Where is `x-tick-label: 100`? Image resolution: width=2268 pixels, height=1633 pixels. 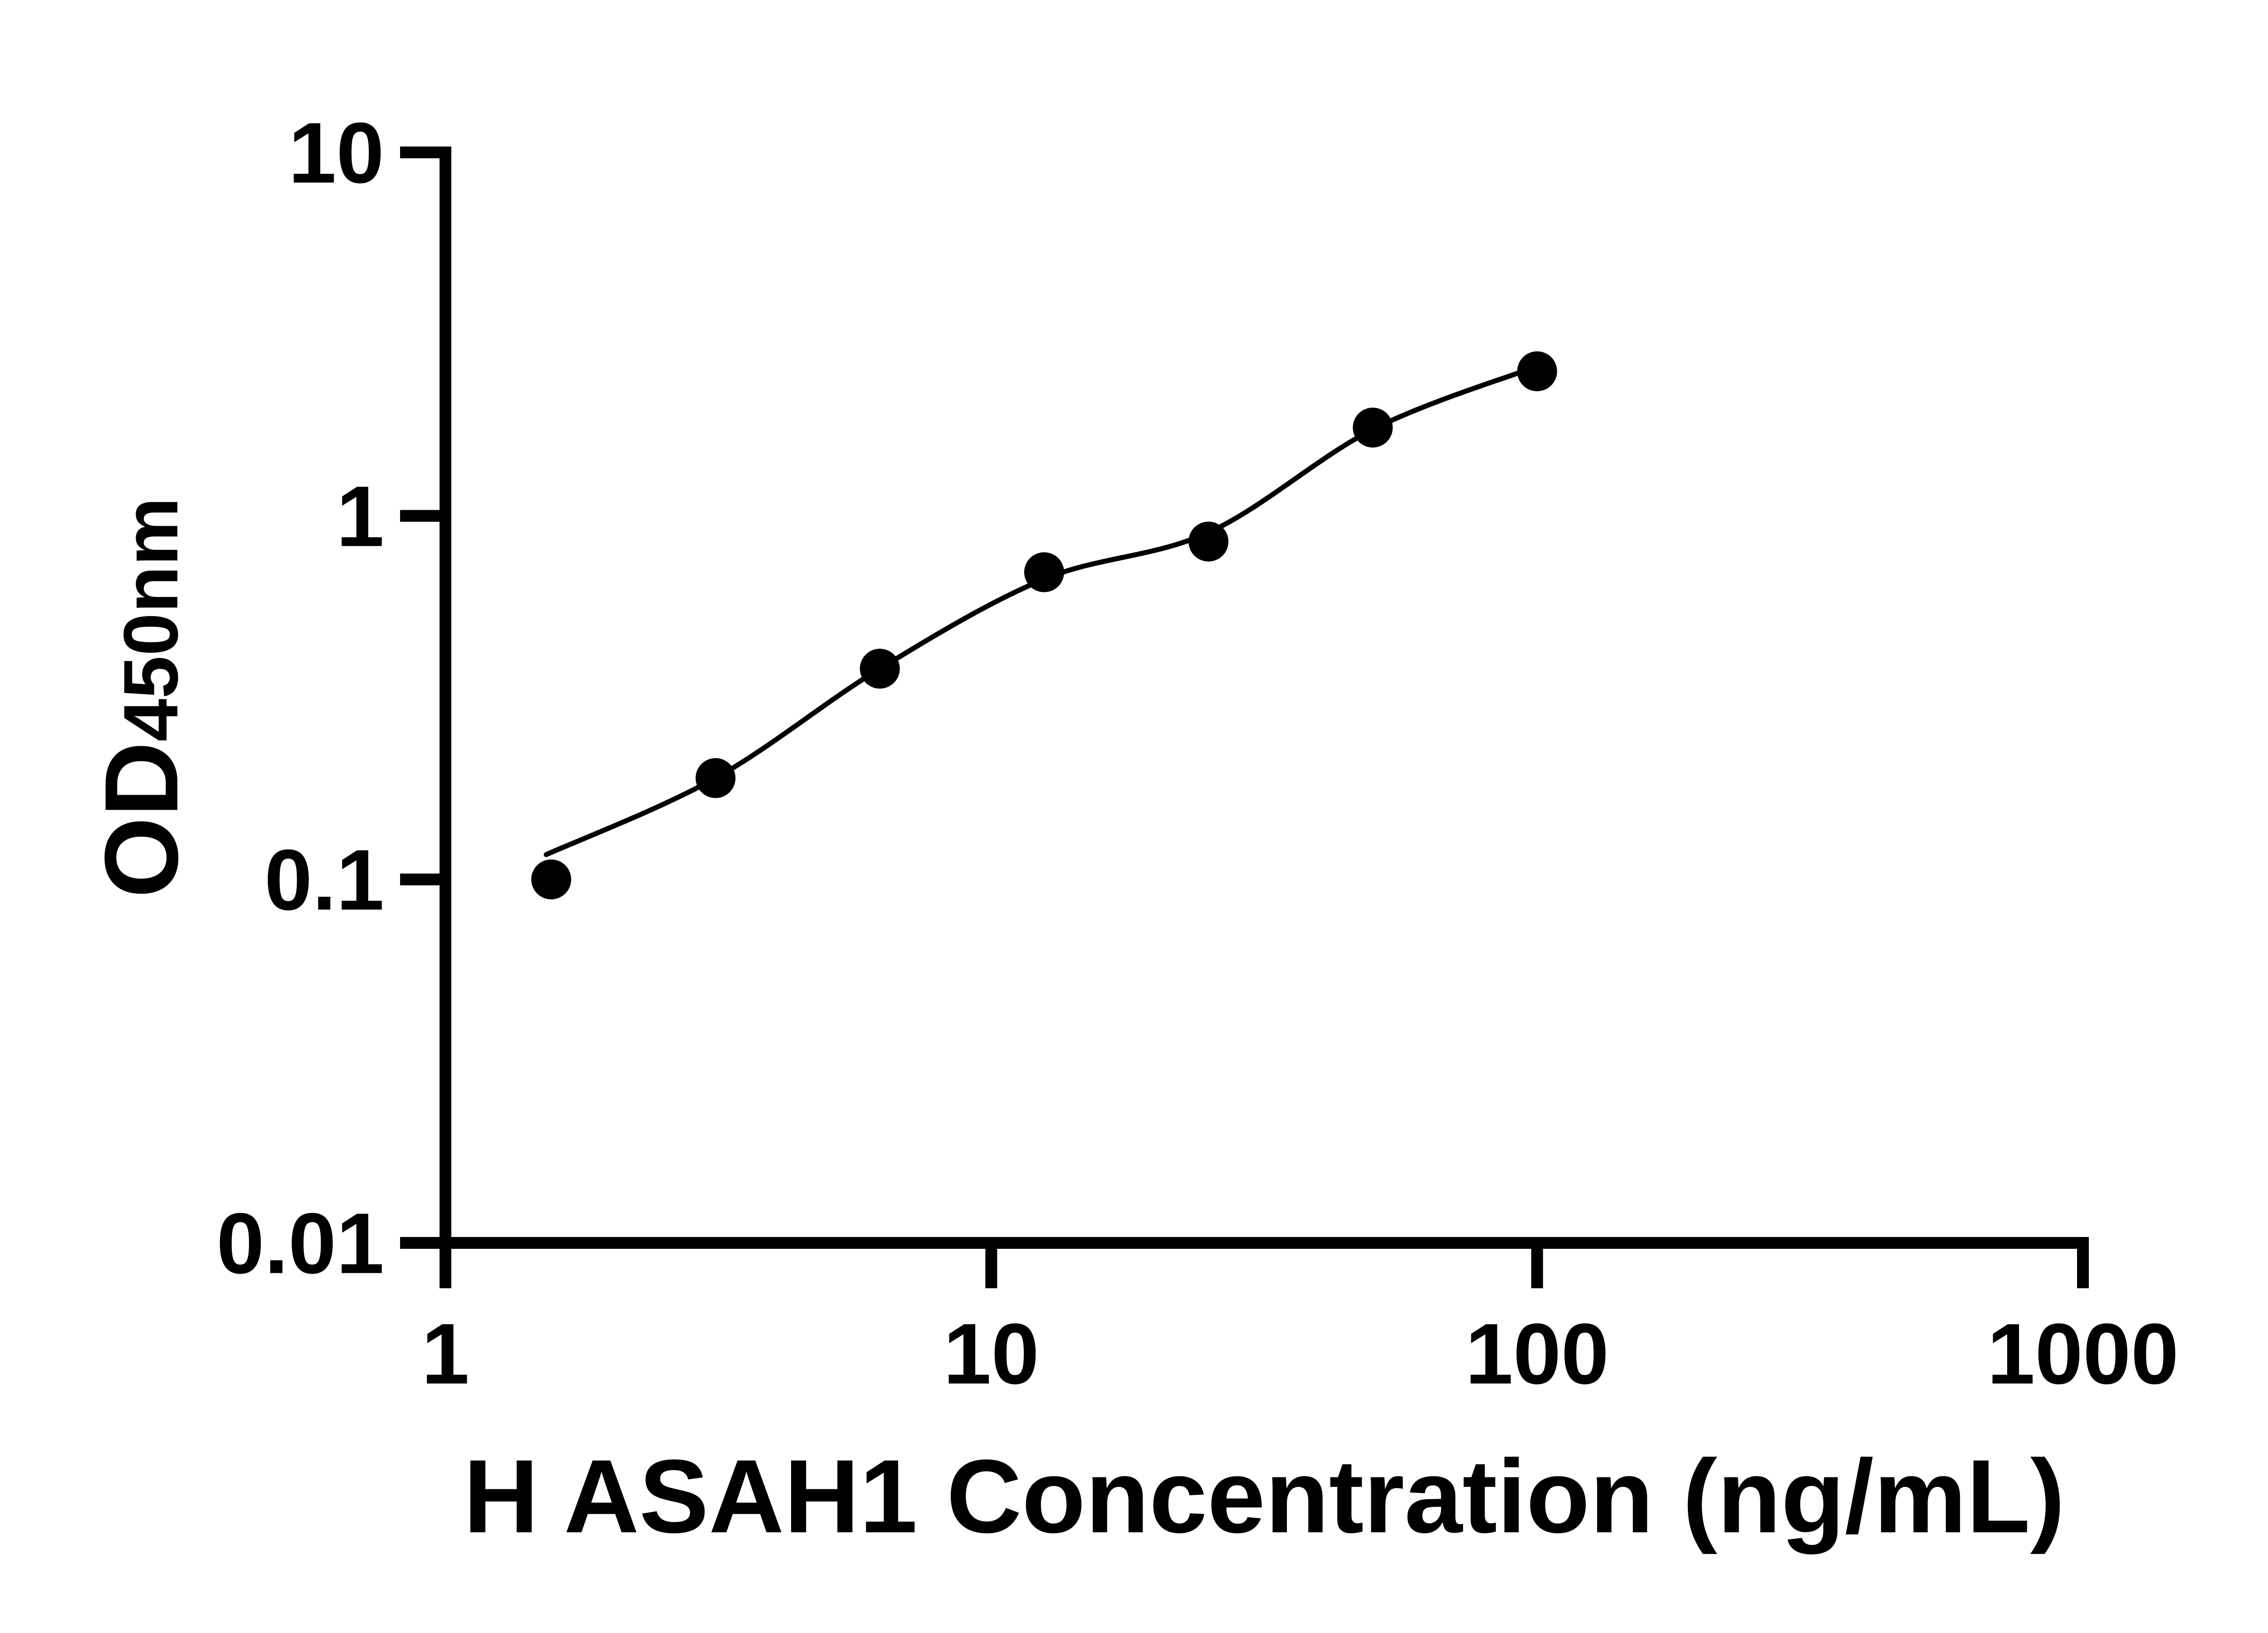 x-tick-label: 100 is located at coordinates (1537, 1354).